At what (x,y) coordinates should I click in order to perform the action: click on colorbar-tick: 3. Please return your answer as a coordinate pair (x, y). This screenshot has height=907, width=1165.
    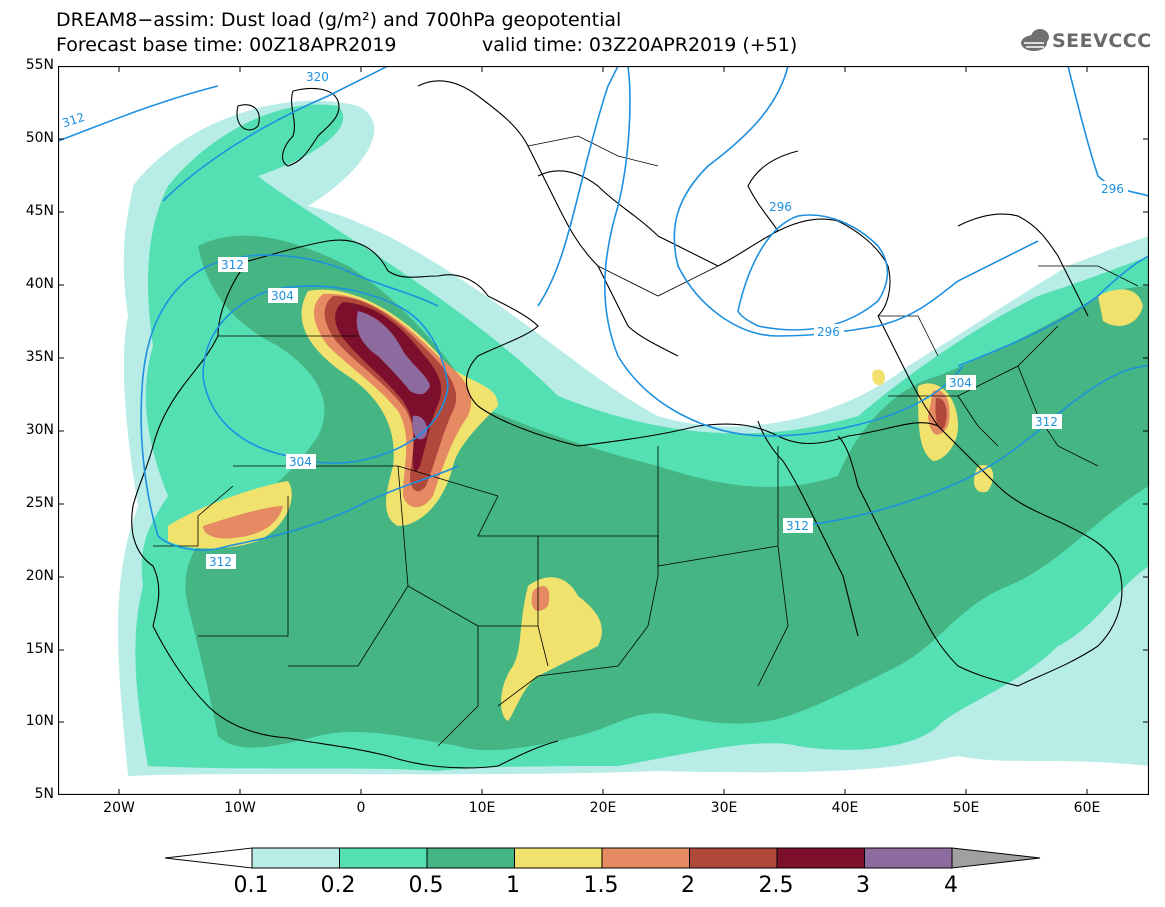
    Looking at the image, I should click on (863, 885).